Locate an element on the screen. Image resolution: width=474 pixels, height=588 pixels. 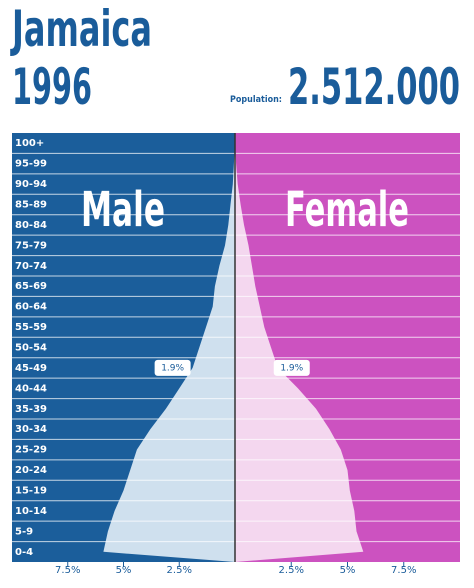
subtitle: 1996 is located at coordinates (52, 87).